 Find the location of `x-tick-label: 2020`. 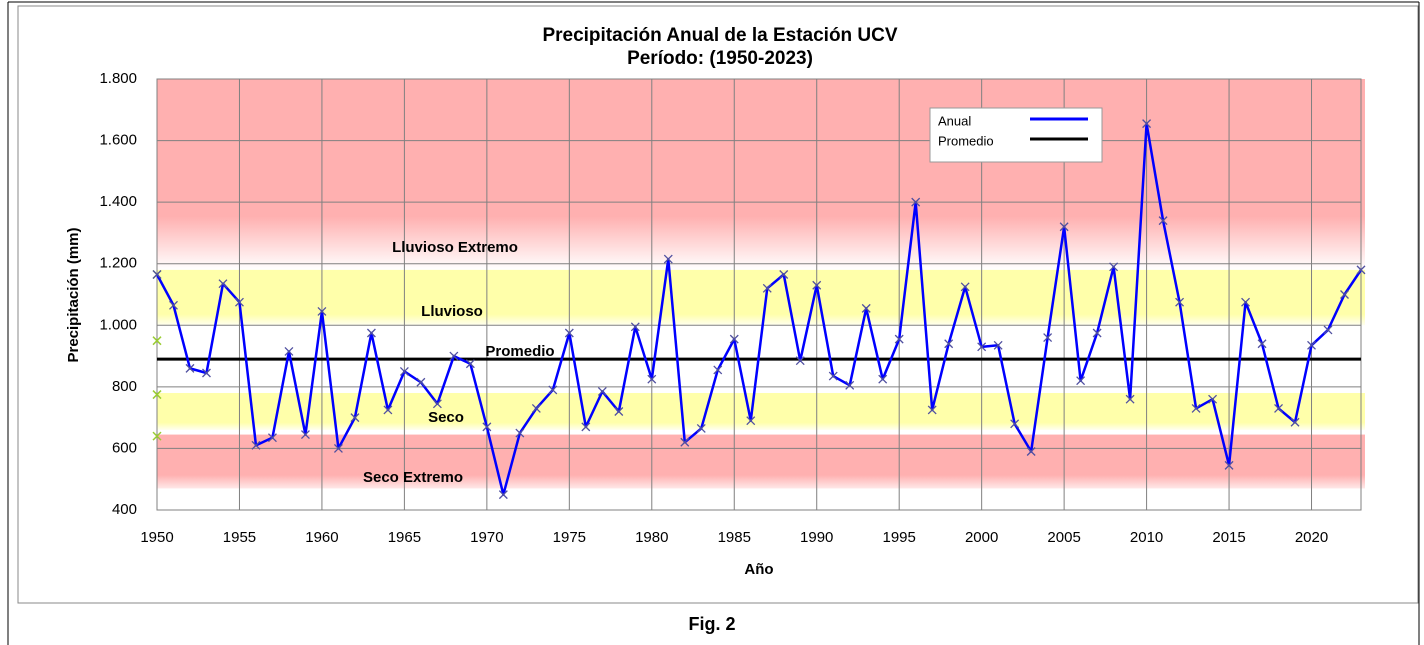

x-tick-label: 2020 is located at coordinates (1311, 537).